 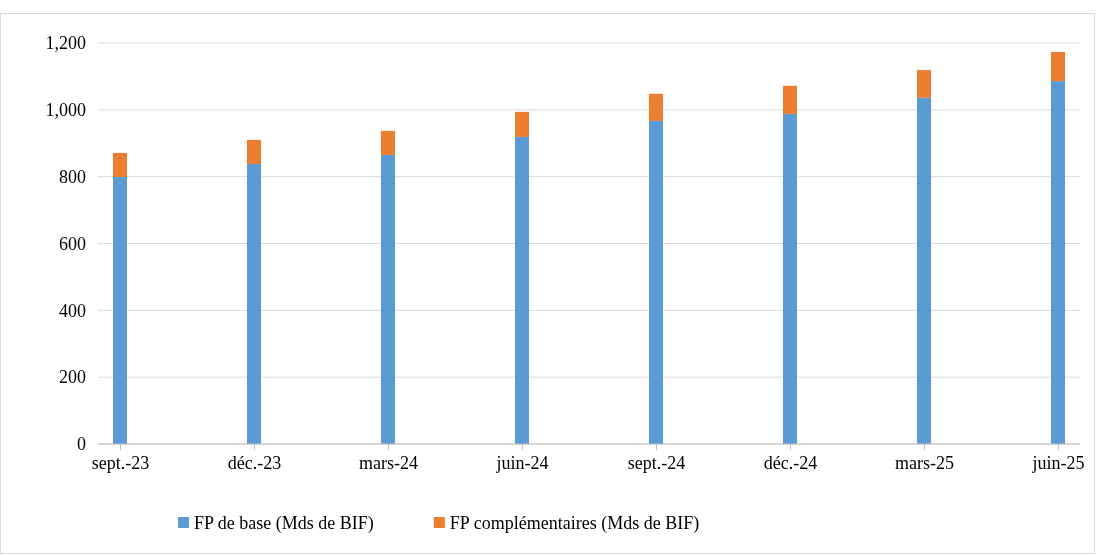 What do you see at coordinates (81, 444) in the screenshot?
I see `y-tick-label: 0` at bounding box center [81, 444].